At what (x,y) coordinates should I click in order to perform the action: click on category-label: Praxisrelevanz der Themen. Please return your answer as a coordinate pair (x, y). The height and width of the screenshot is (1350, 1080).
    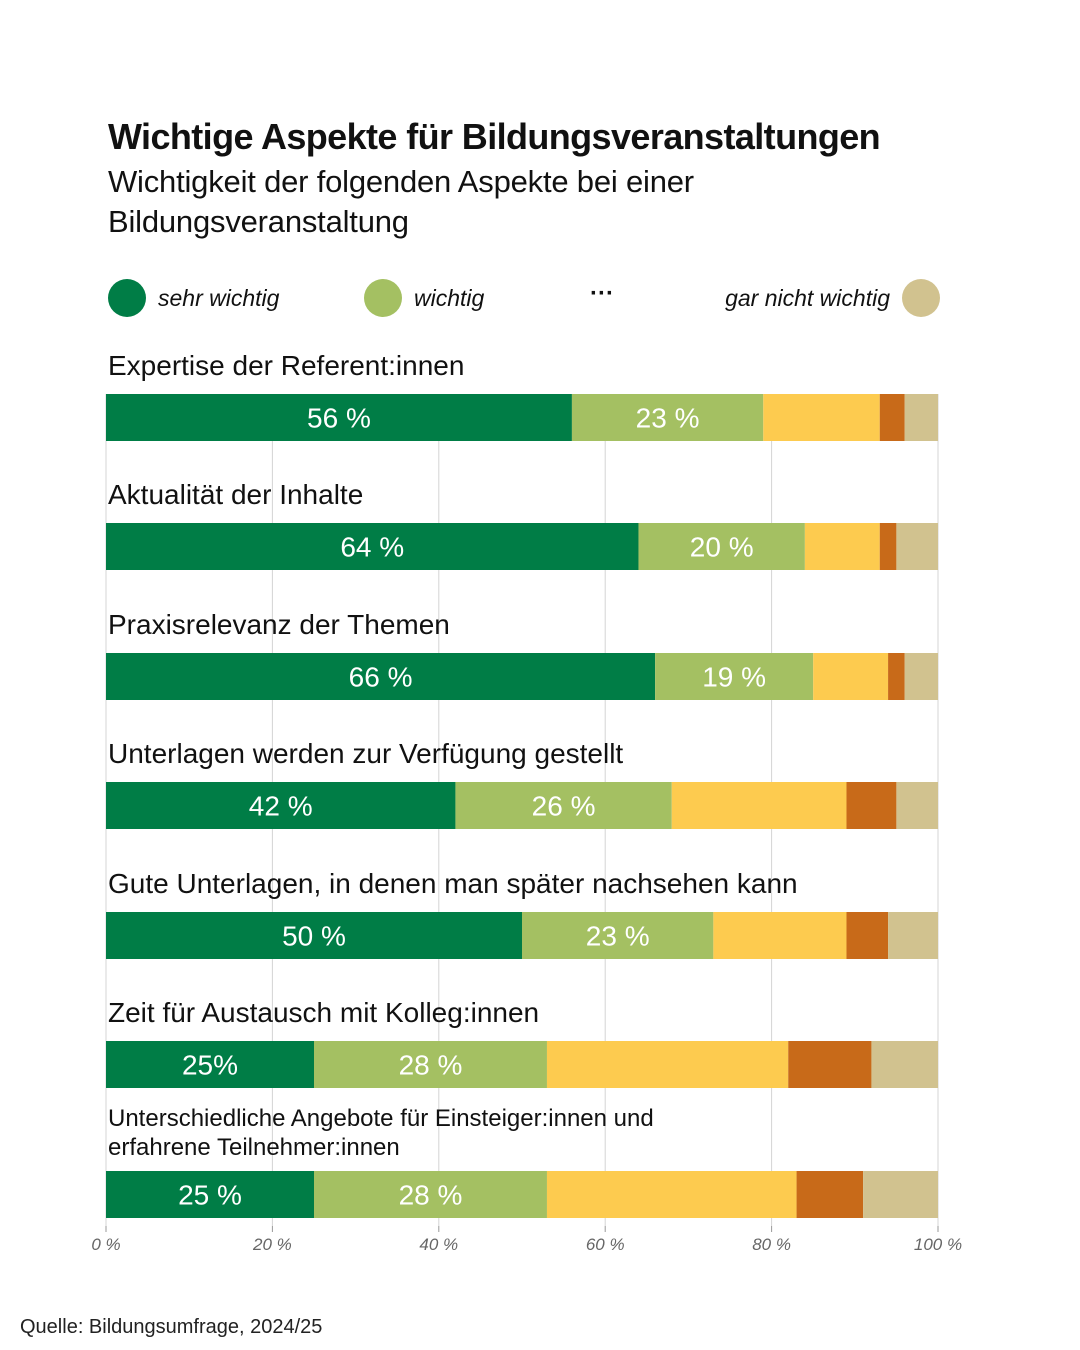
    Looking at the image, I should click on (279, 624).